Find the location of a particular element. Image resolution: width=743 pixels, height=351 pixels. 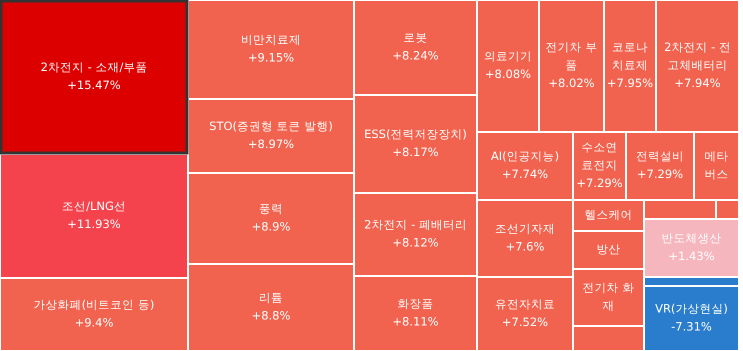

category-label: 비만치료제 is located at coordinates (271, 39).